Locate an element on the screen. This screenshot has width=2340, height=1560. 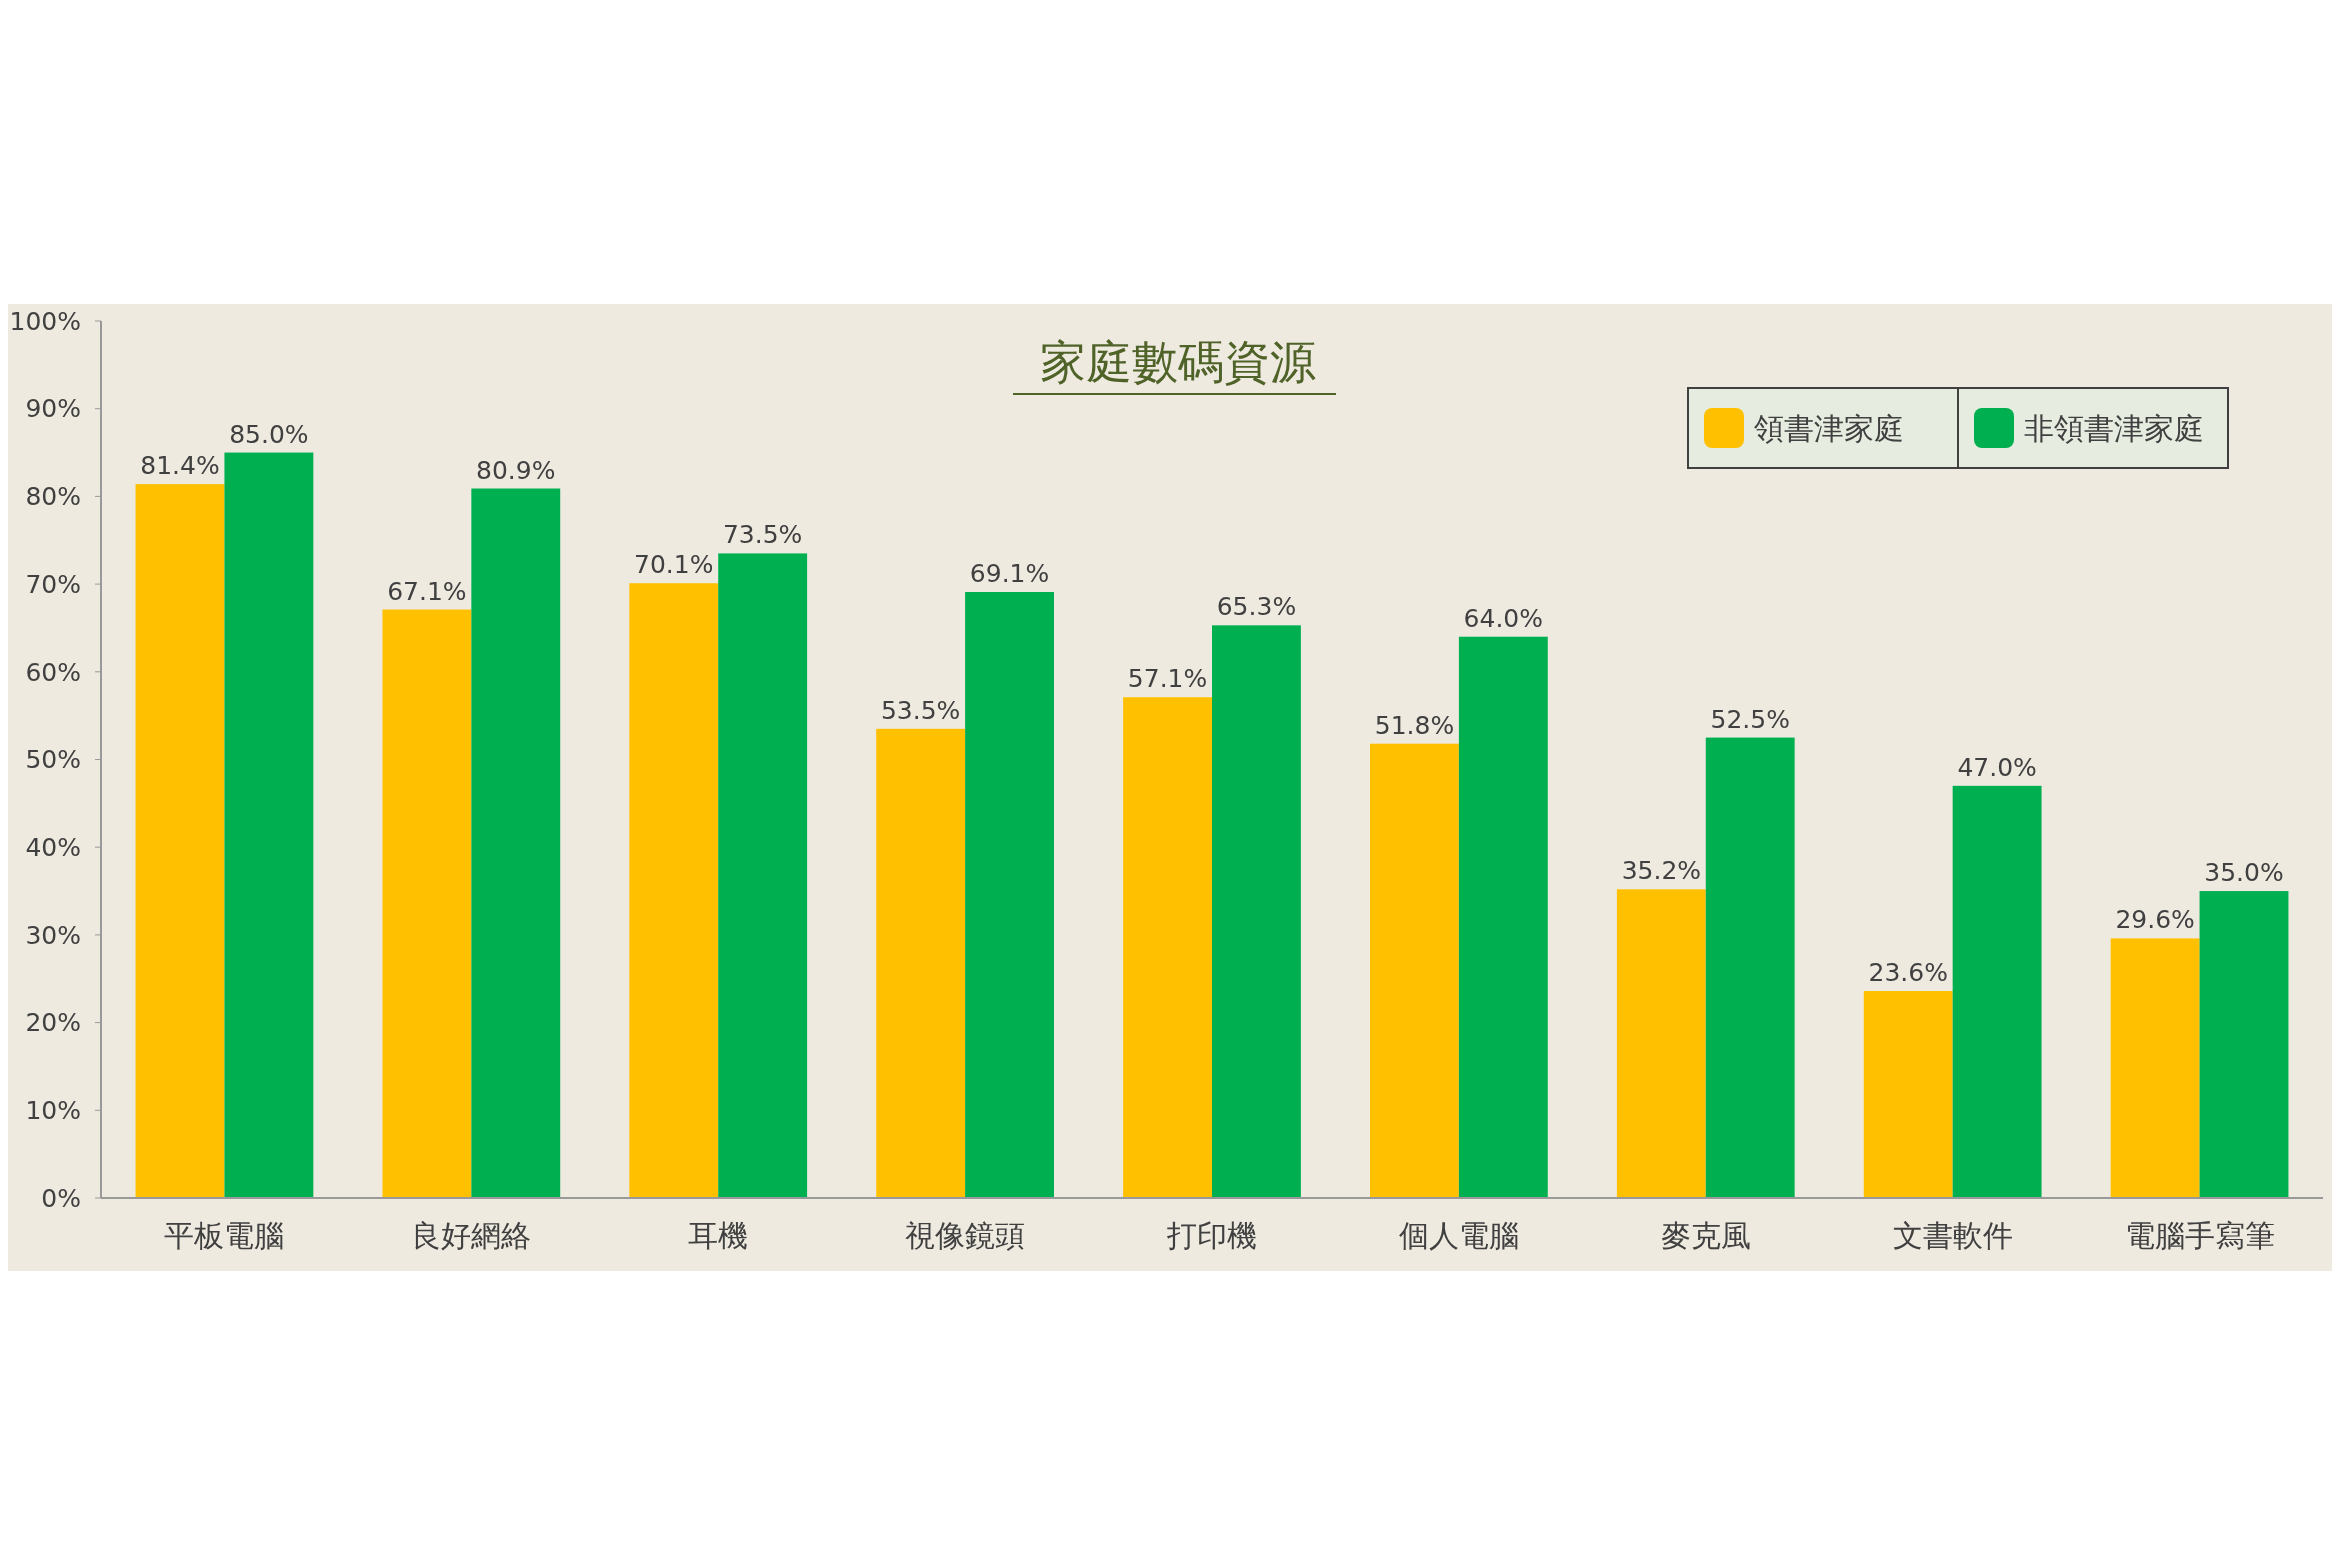
data-label: 52.5% is located at coordinates (1750, 719).